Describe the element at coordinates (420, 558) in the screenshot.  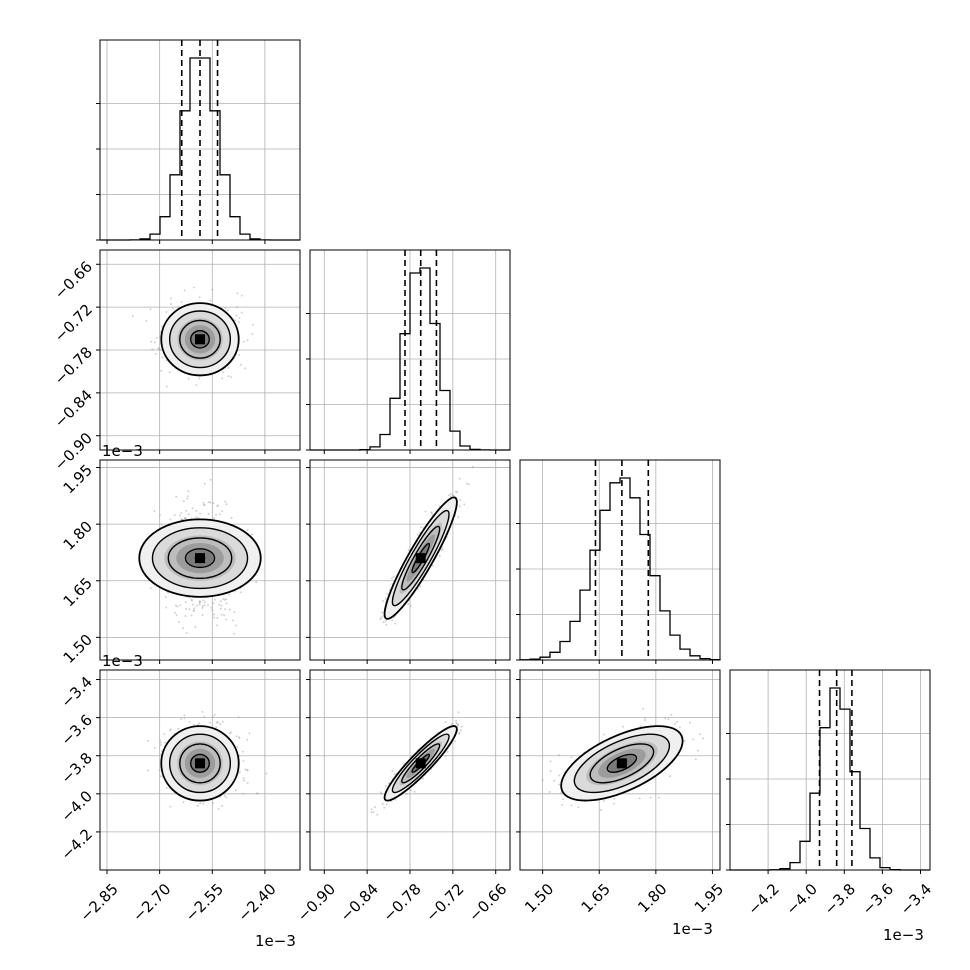
I see `density-peak` at that location.